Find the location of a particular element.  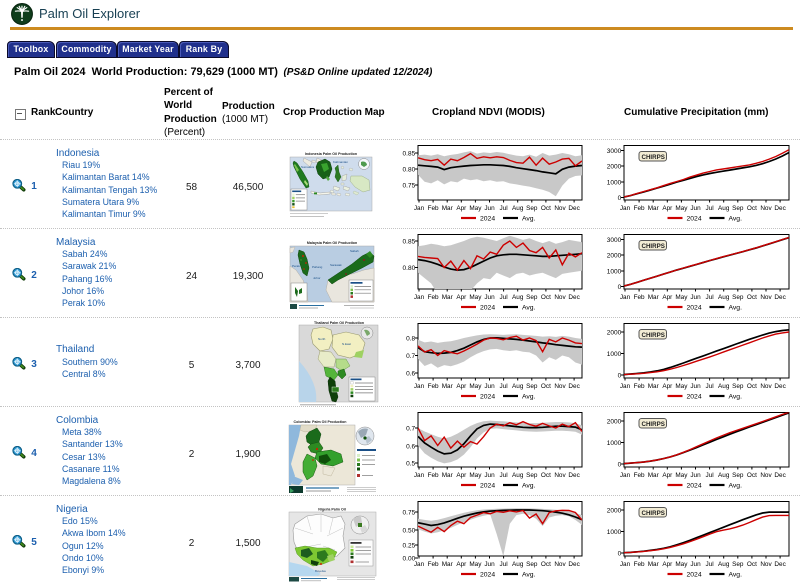

svg-text: Kalimantan is located at coordinates (340, 162).